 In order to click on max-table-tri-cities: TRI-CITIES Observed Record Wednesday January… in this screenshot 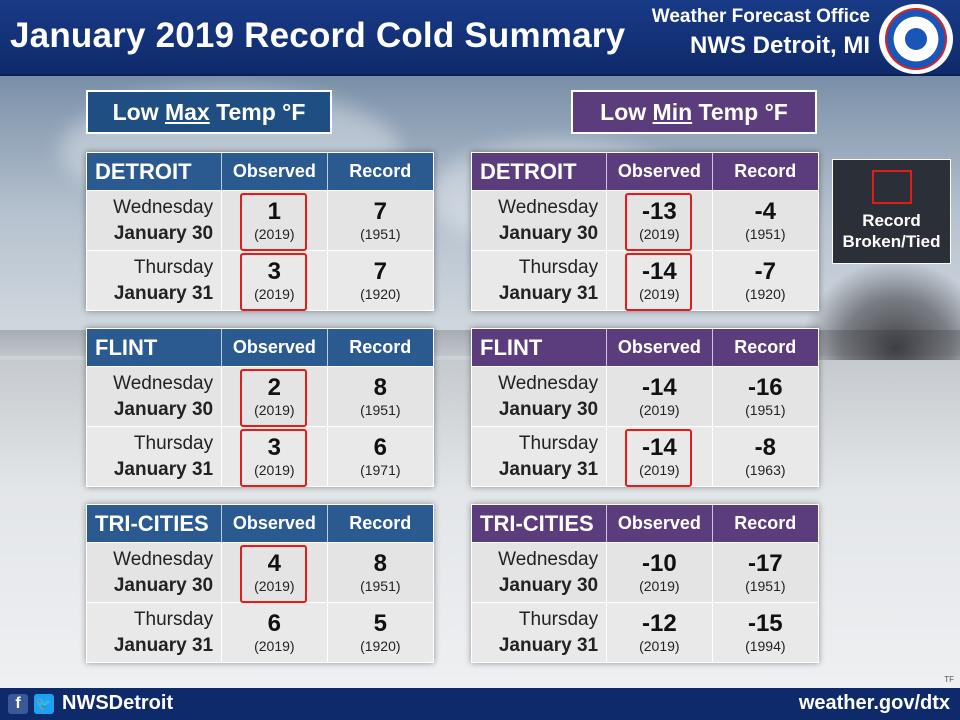, I will do `click(260, 583)`.